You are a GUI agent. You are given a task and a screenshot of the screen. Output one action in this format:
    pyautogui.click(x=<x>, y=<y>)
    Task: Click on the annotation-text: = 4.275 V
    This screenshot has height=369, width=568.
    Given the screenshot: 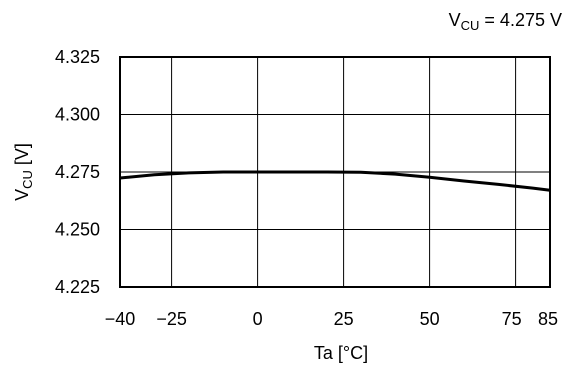 What is the action you would take?
    pyautogui.click(x=520, y=20)
    